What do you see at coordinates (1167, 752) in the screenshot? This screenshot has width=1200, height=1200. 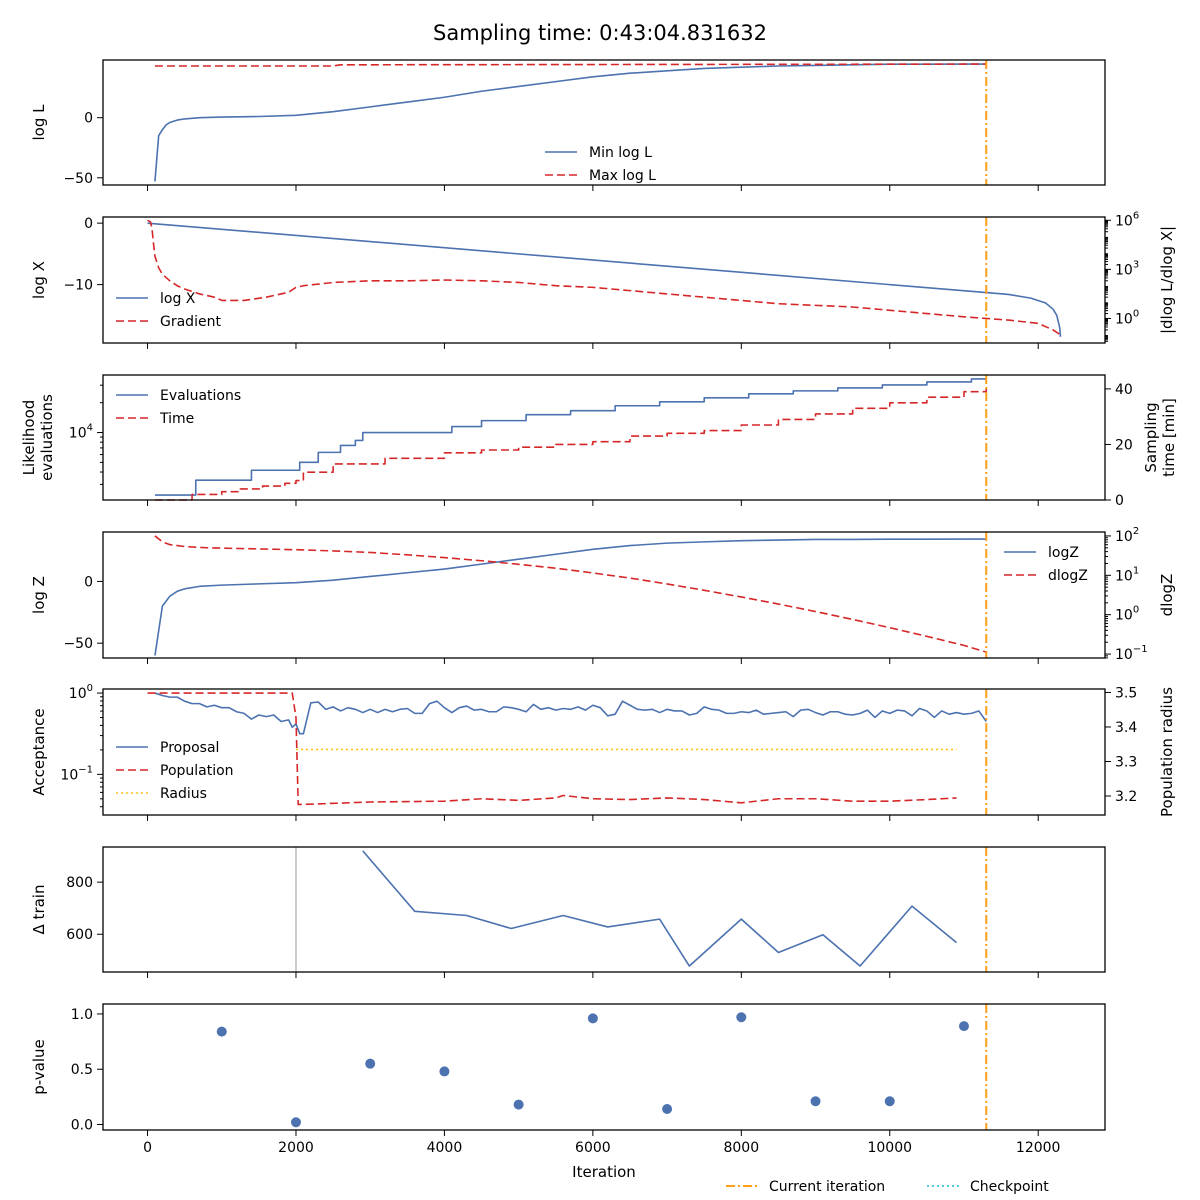 I see `y2-axis-label: Population radius` at bounding box center [1167, 752].